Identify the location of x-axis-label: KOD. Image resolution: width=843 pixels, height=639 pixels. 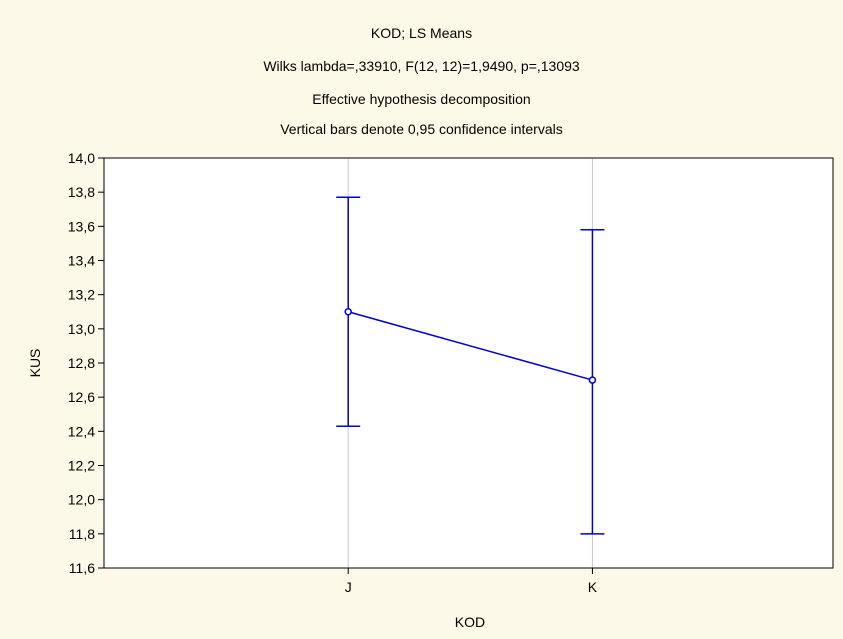
(470, 622).